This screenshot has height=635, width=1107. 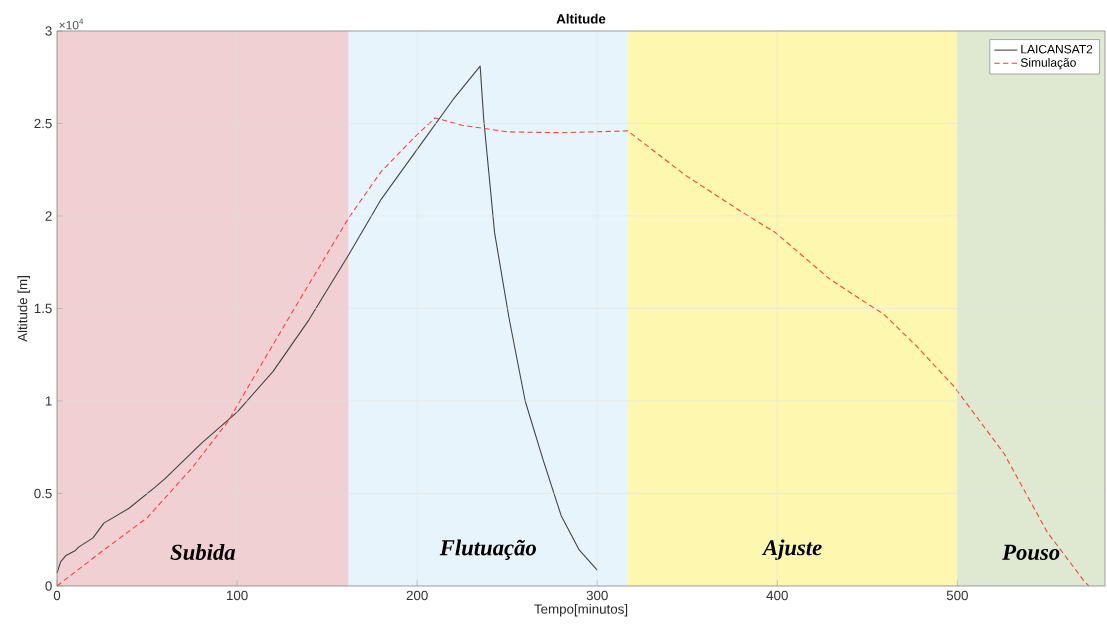 I want to click on band-label: Flutuação, so click(x=487, y=549).